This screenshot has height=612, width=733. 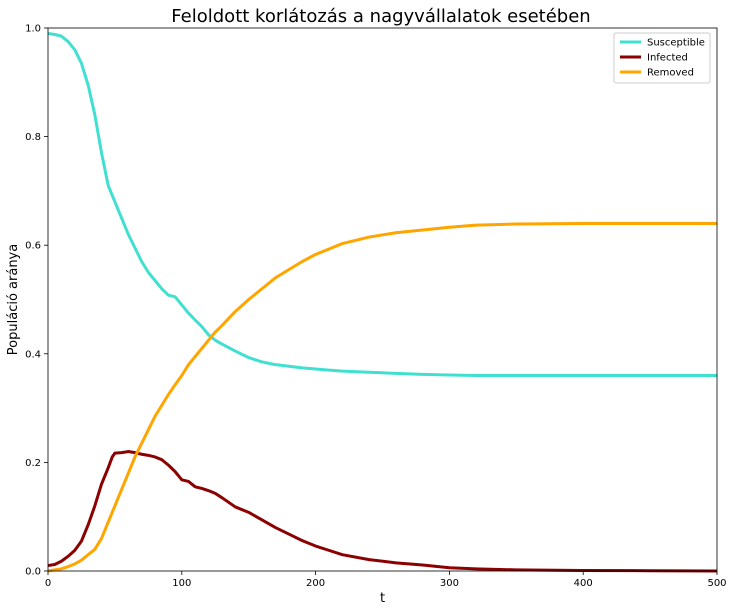 I want to click on x-tick-label: 400, so click(x=583, y=583).